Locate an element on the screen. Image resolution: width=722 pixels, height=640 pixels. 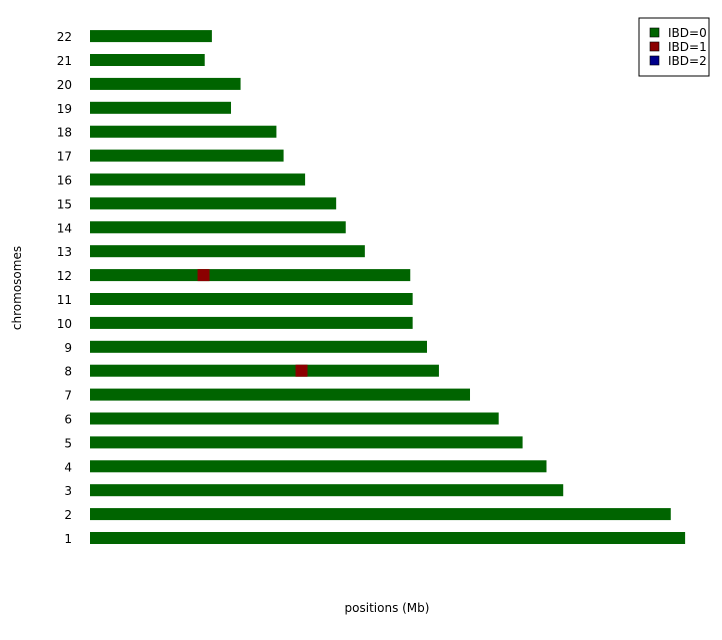
y-tick-label-21: 21 is located at coordinates (64, 61).